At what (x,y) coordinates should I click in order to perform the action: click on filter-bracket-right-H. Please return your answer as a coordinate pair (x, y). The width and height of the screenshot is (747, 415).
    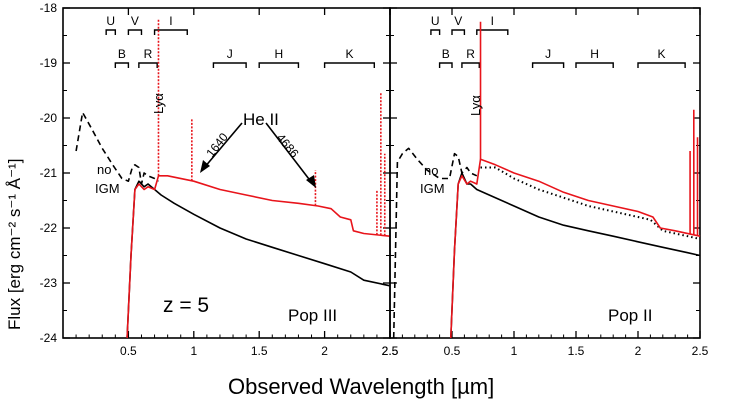
    Looking at the image, I should click on (594, 65).